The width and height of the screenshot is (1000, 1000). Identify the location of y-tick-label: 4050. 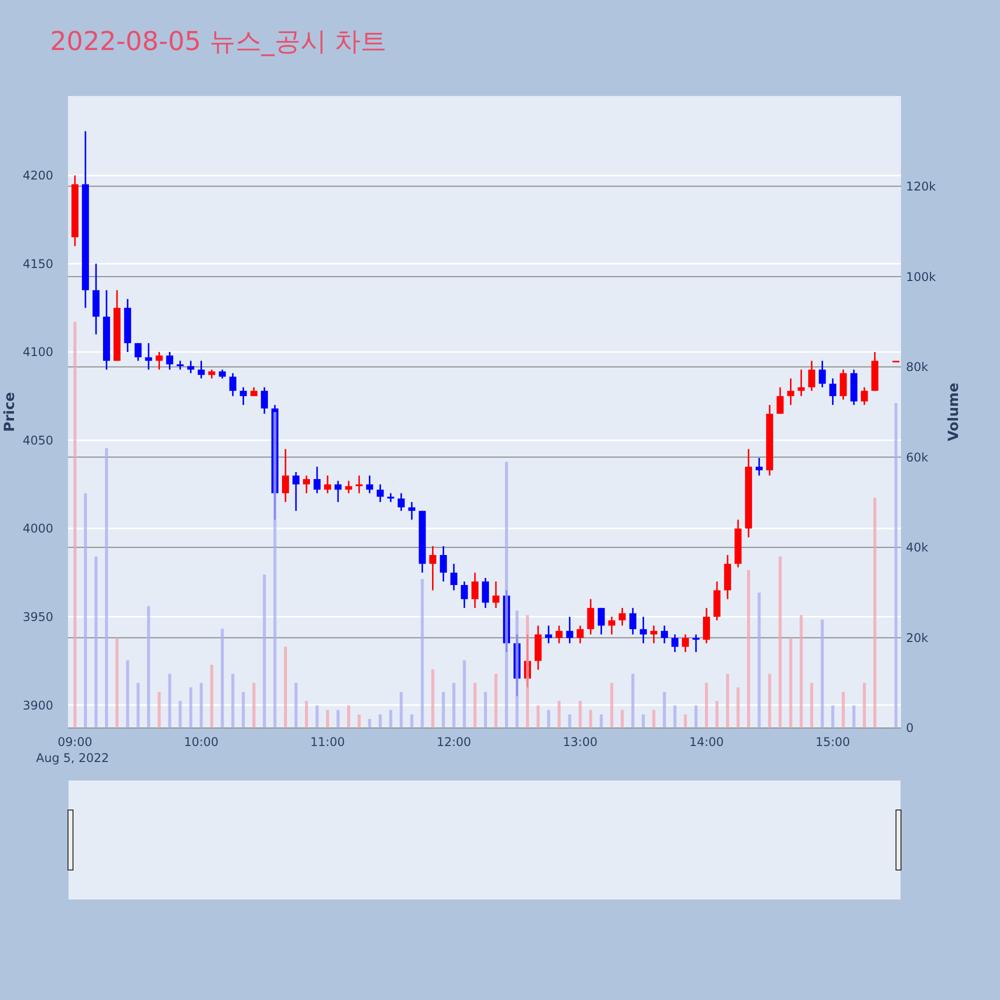
(38, 440).